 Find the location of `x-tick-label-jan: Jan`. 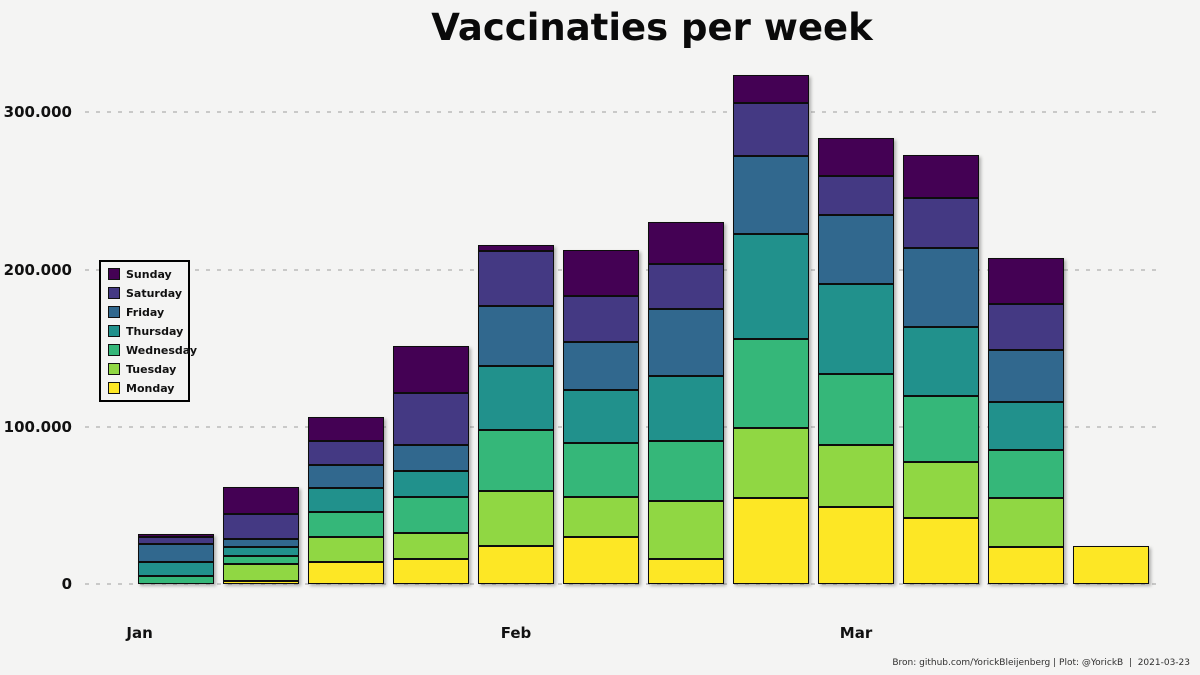

x-tick-label-jan: Jan is located at coordinates (139, 633).